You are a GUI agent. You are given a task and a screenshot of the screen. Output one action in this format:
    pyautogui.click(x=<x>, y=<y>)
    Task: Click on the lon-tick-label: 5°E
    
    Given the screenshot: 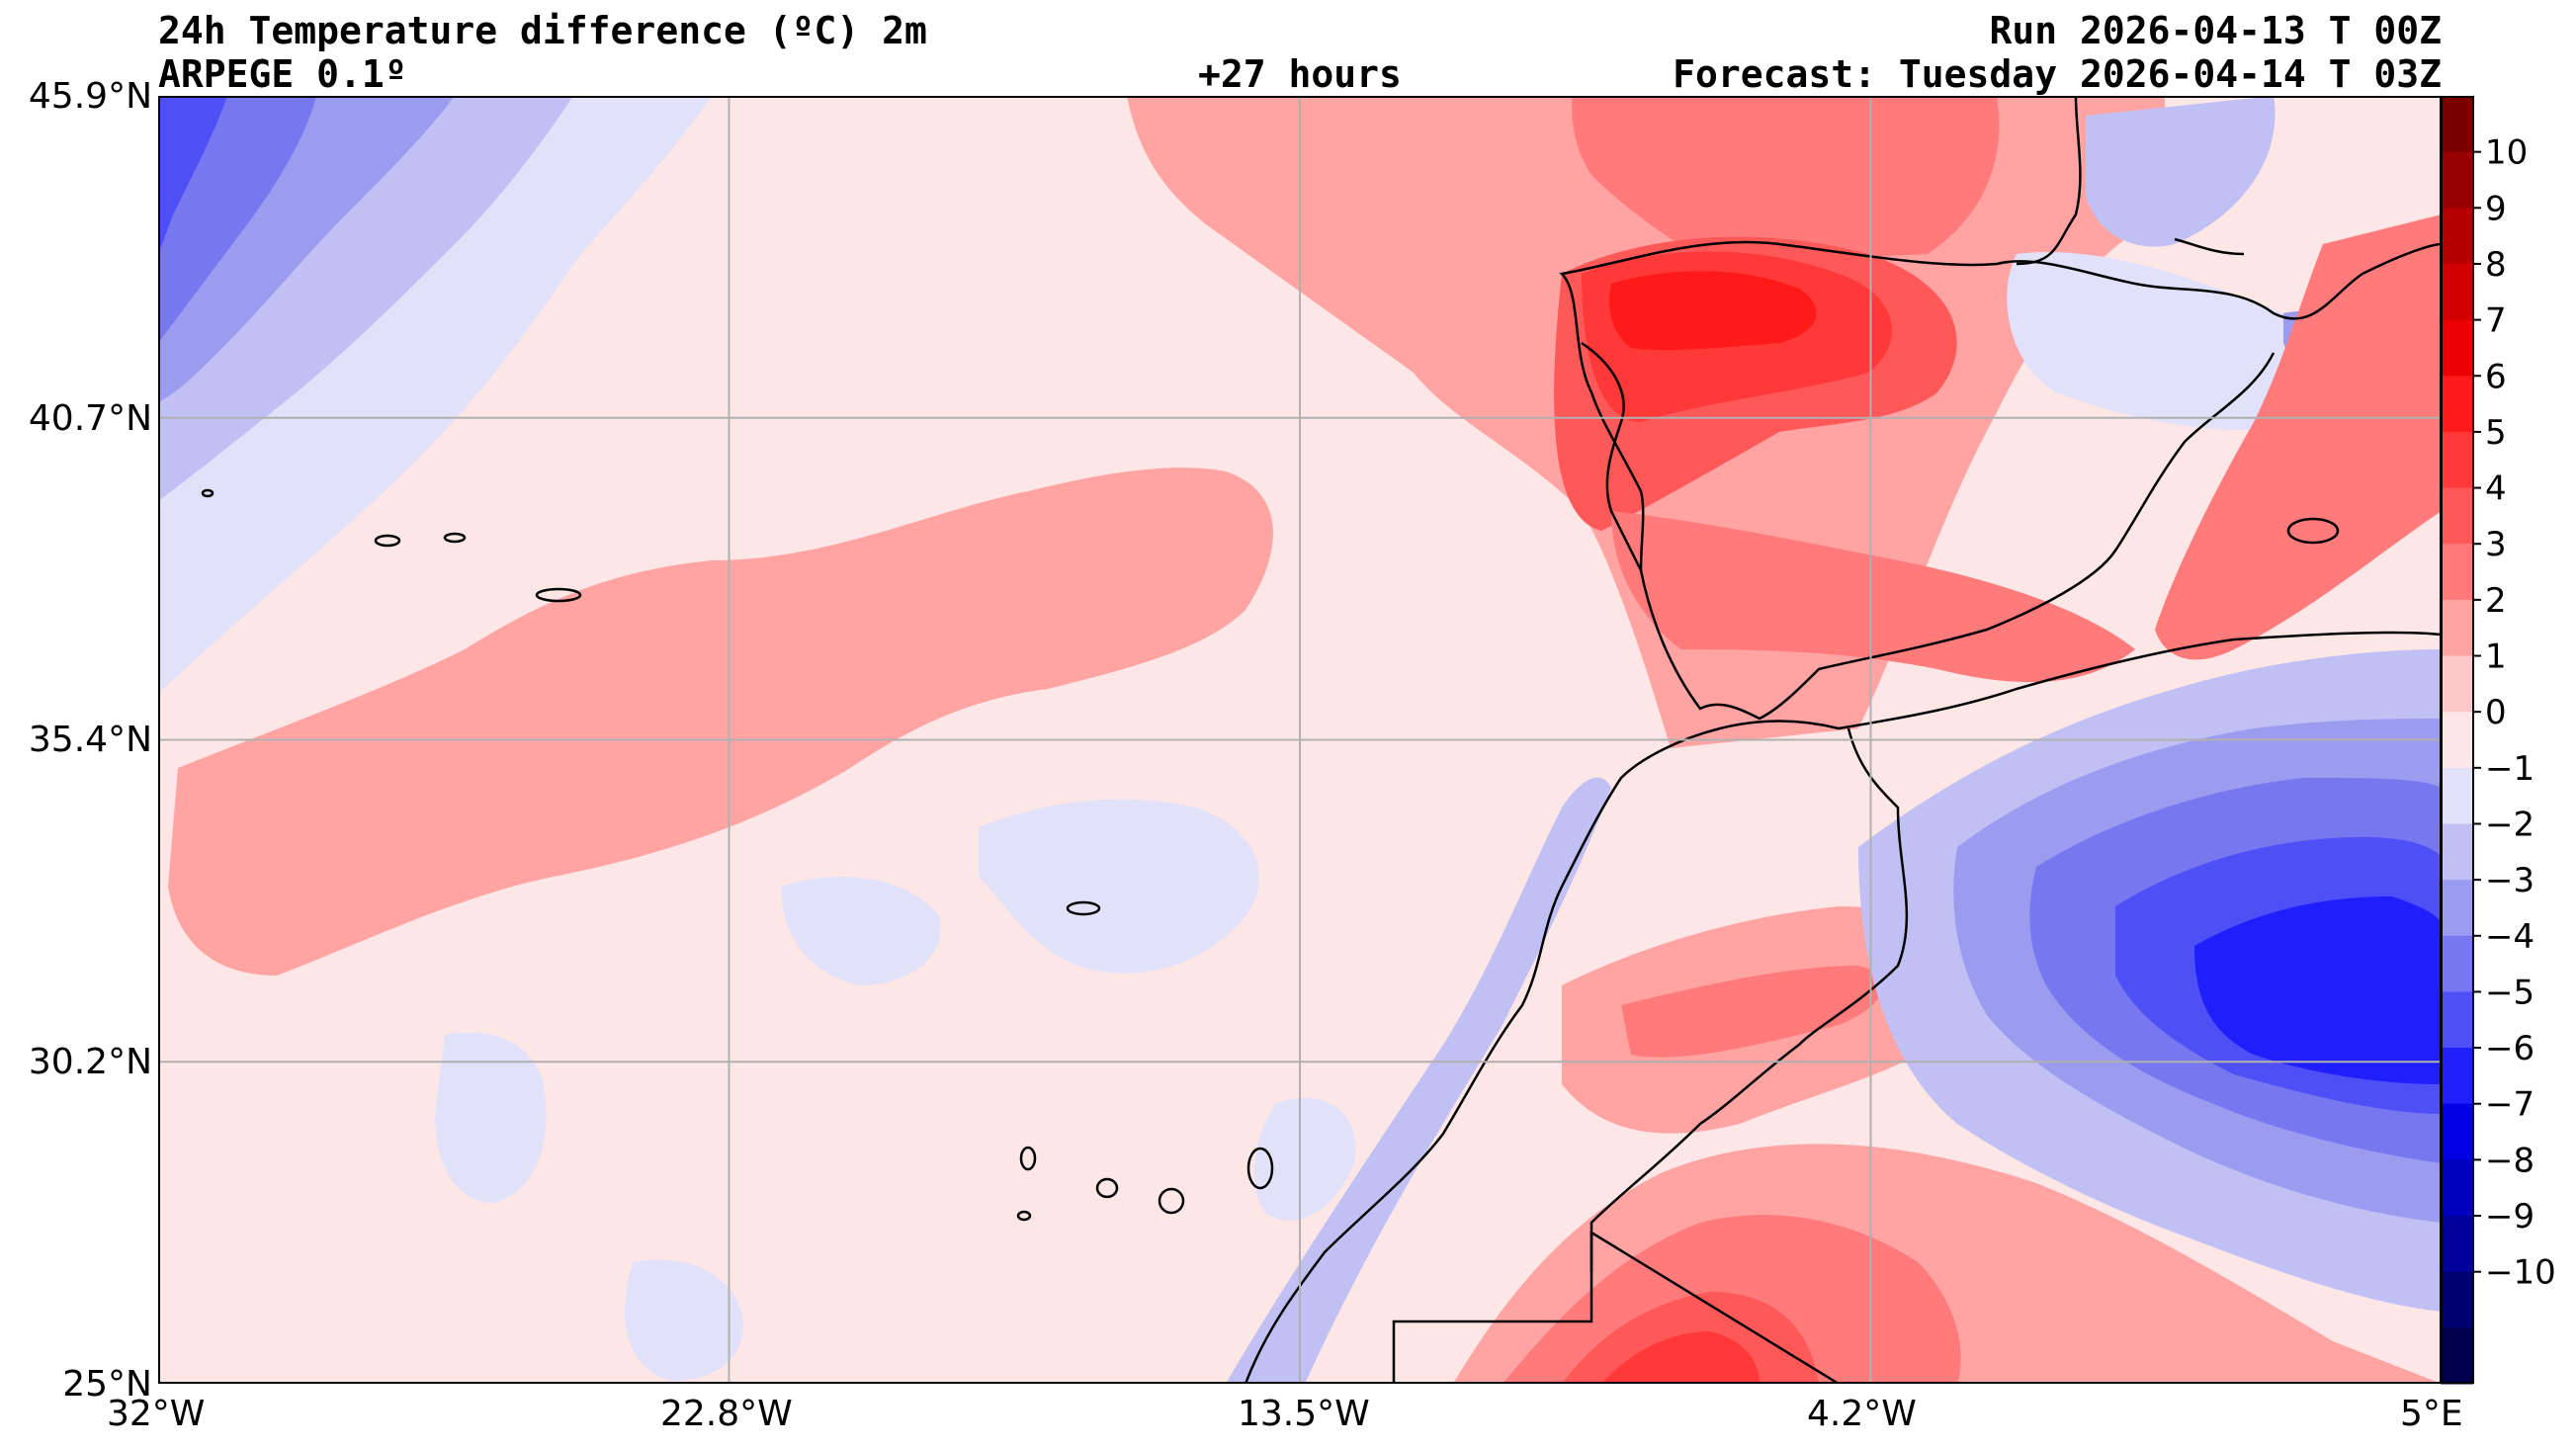 What is the action you would take?
    pyautogui.click(x=2431, y=1414)
    